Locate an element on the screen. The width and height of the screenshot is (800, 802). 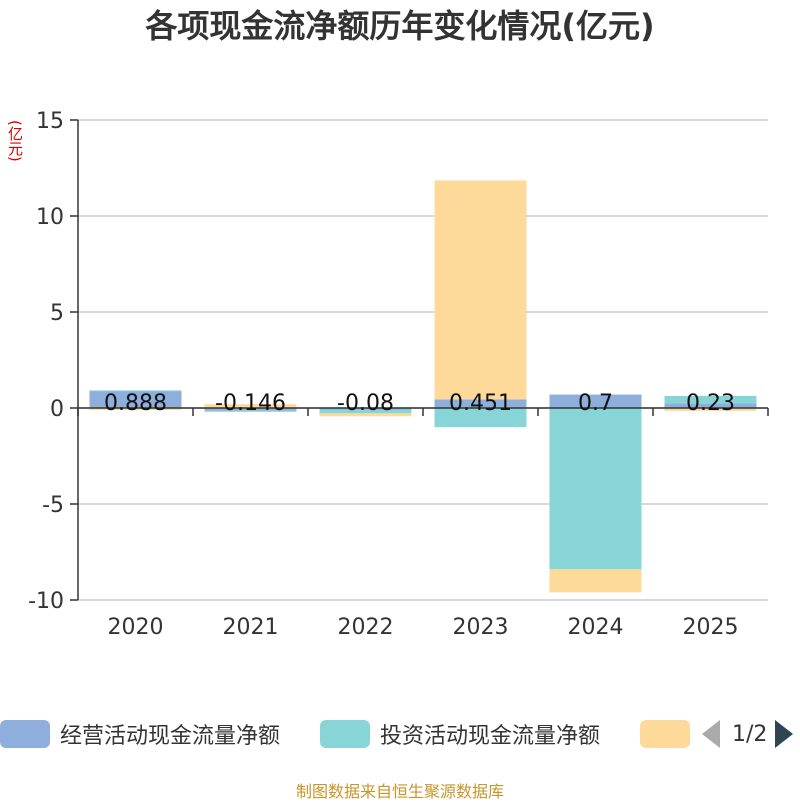
bar-series2-2020 is located at coordinates (135, 409).